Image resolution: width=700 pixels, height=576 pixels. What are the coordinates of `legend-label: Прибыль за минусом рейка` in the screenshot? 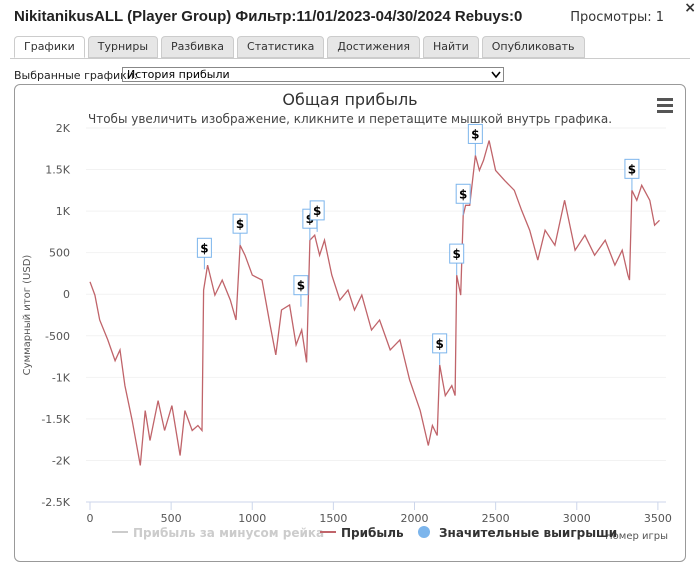 It's located at (228, 533).